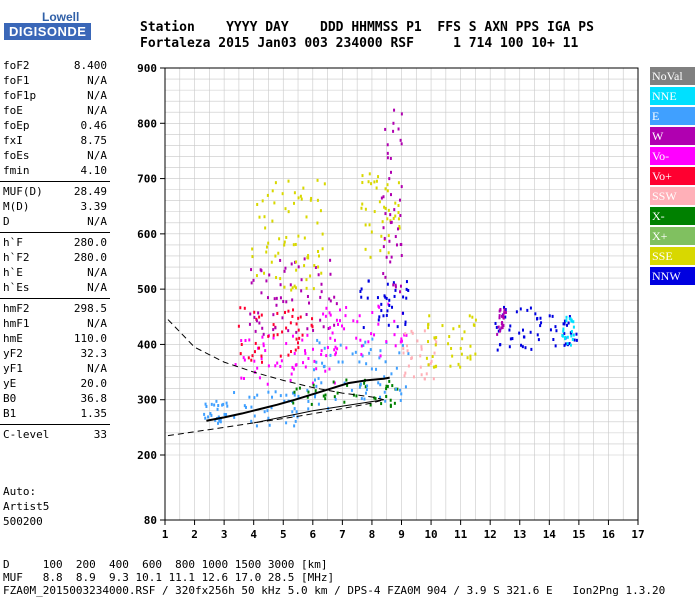 The height and width of the screenshot is (600, 700). I want to click on legend-item-x: X-, so click(672, 216).